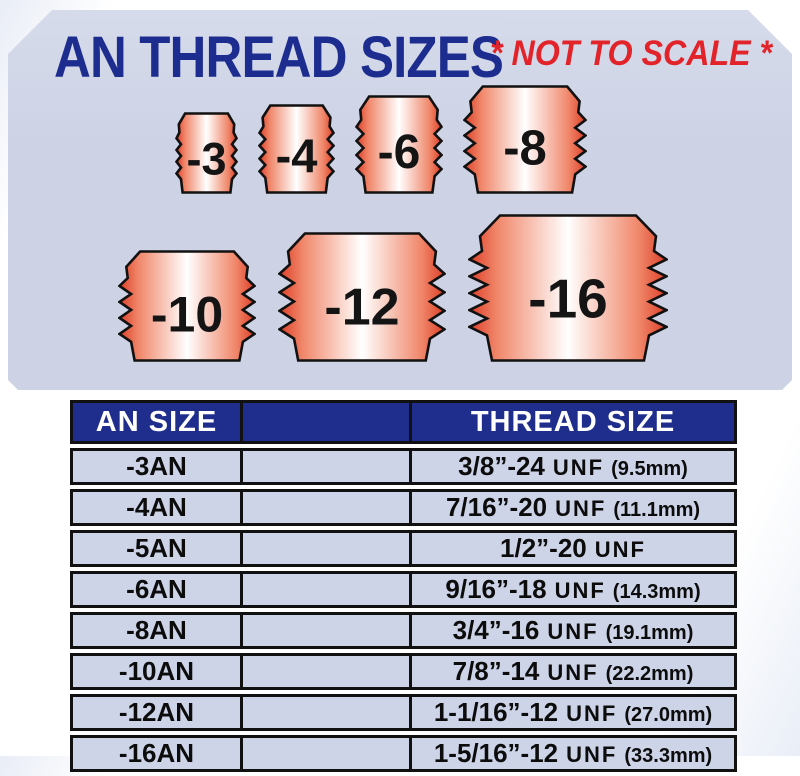 Image resolution: width=800 pixels, height=776 pixels. I want to click on fittings-row-small: -3 -4 -6 -8, so click(381, 138).